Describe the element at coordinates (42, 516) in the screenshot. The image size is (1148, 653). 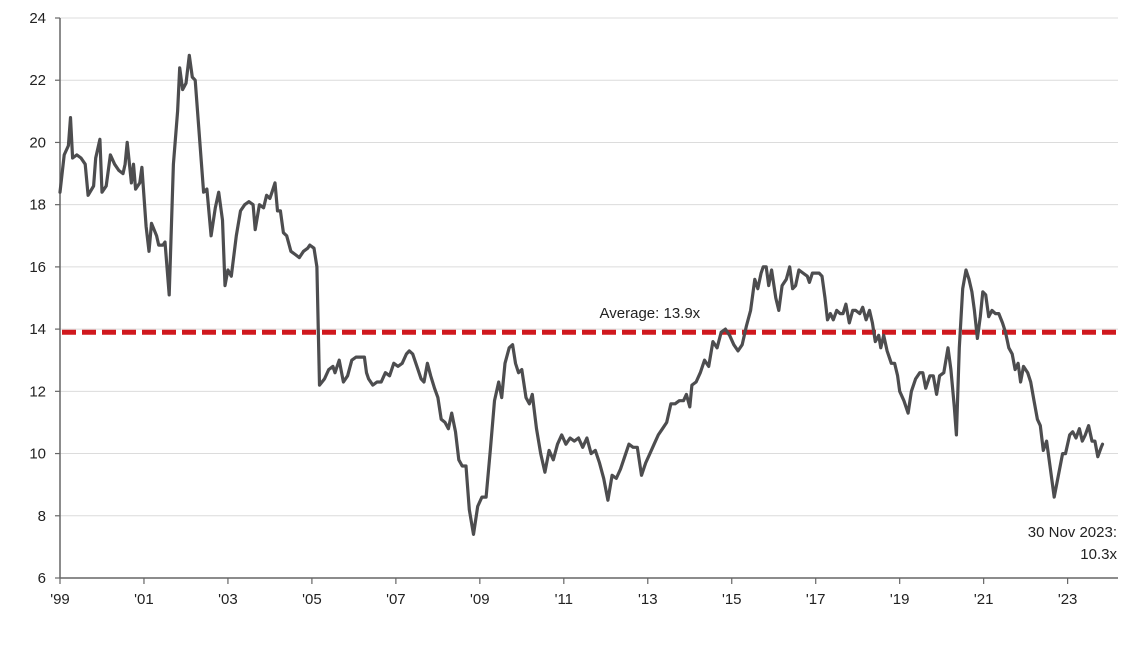
I see `y-tick-label: 8` at that location.